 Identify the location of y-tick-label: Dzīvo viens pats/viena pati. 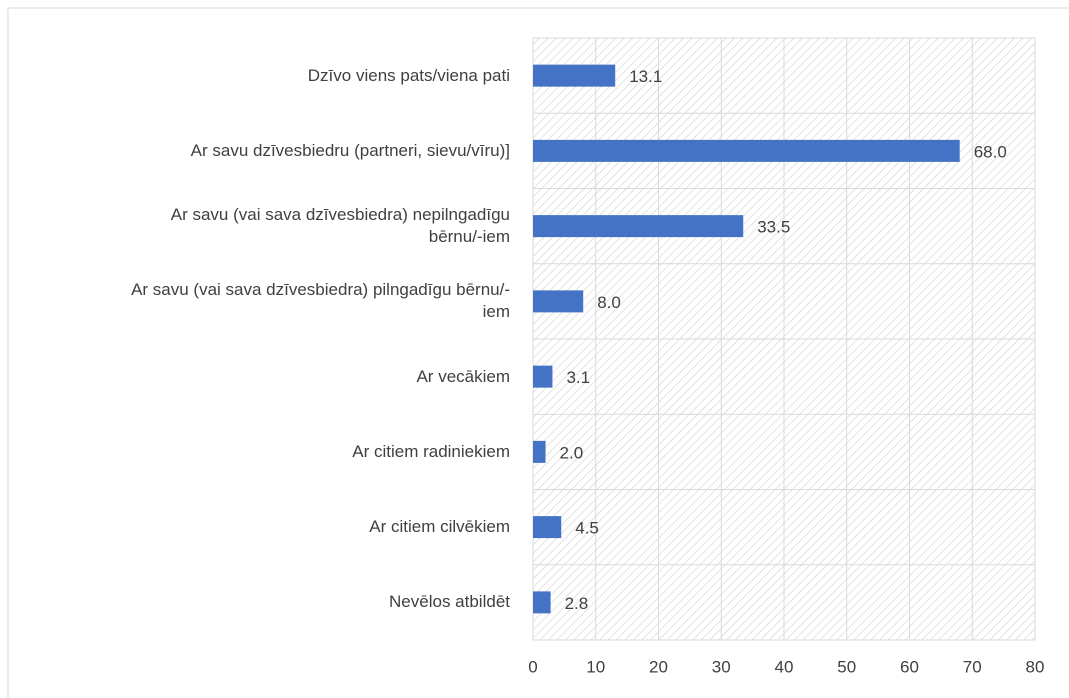
(408, 75).